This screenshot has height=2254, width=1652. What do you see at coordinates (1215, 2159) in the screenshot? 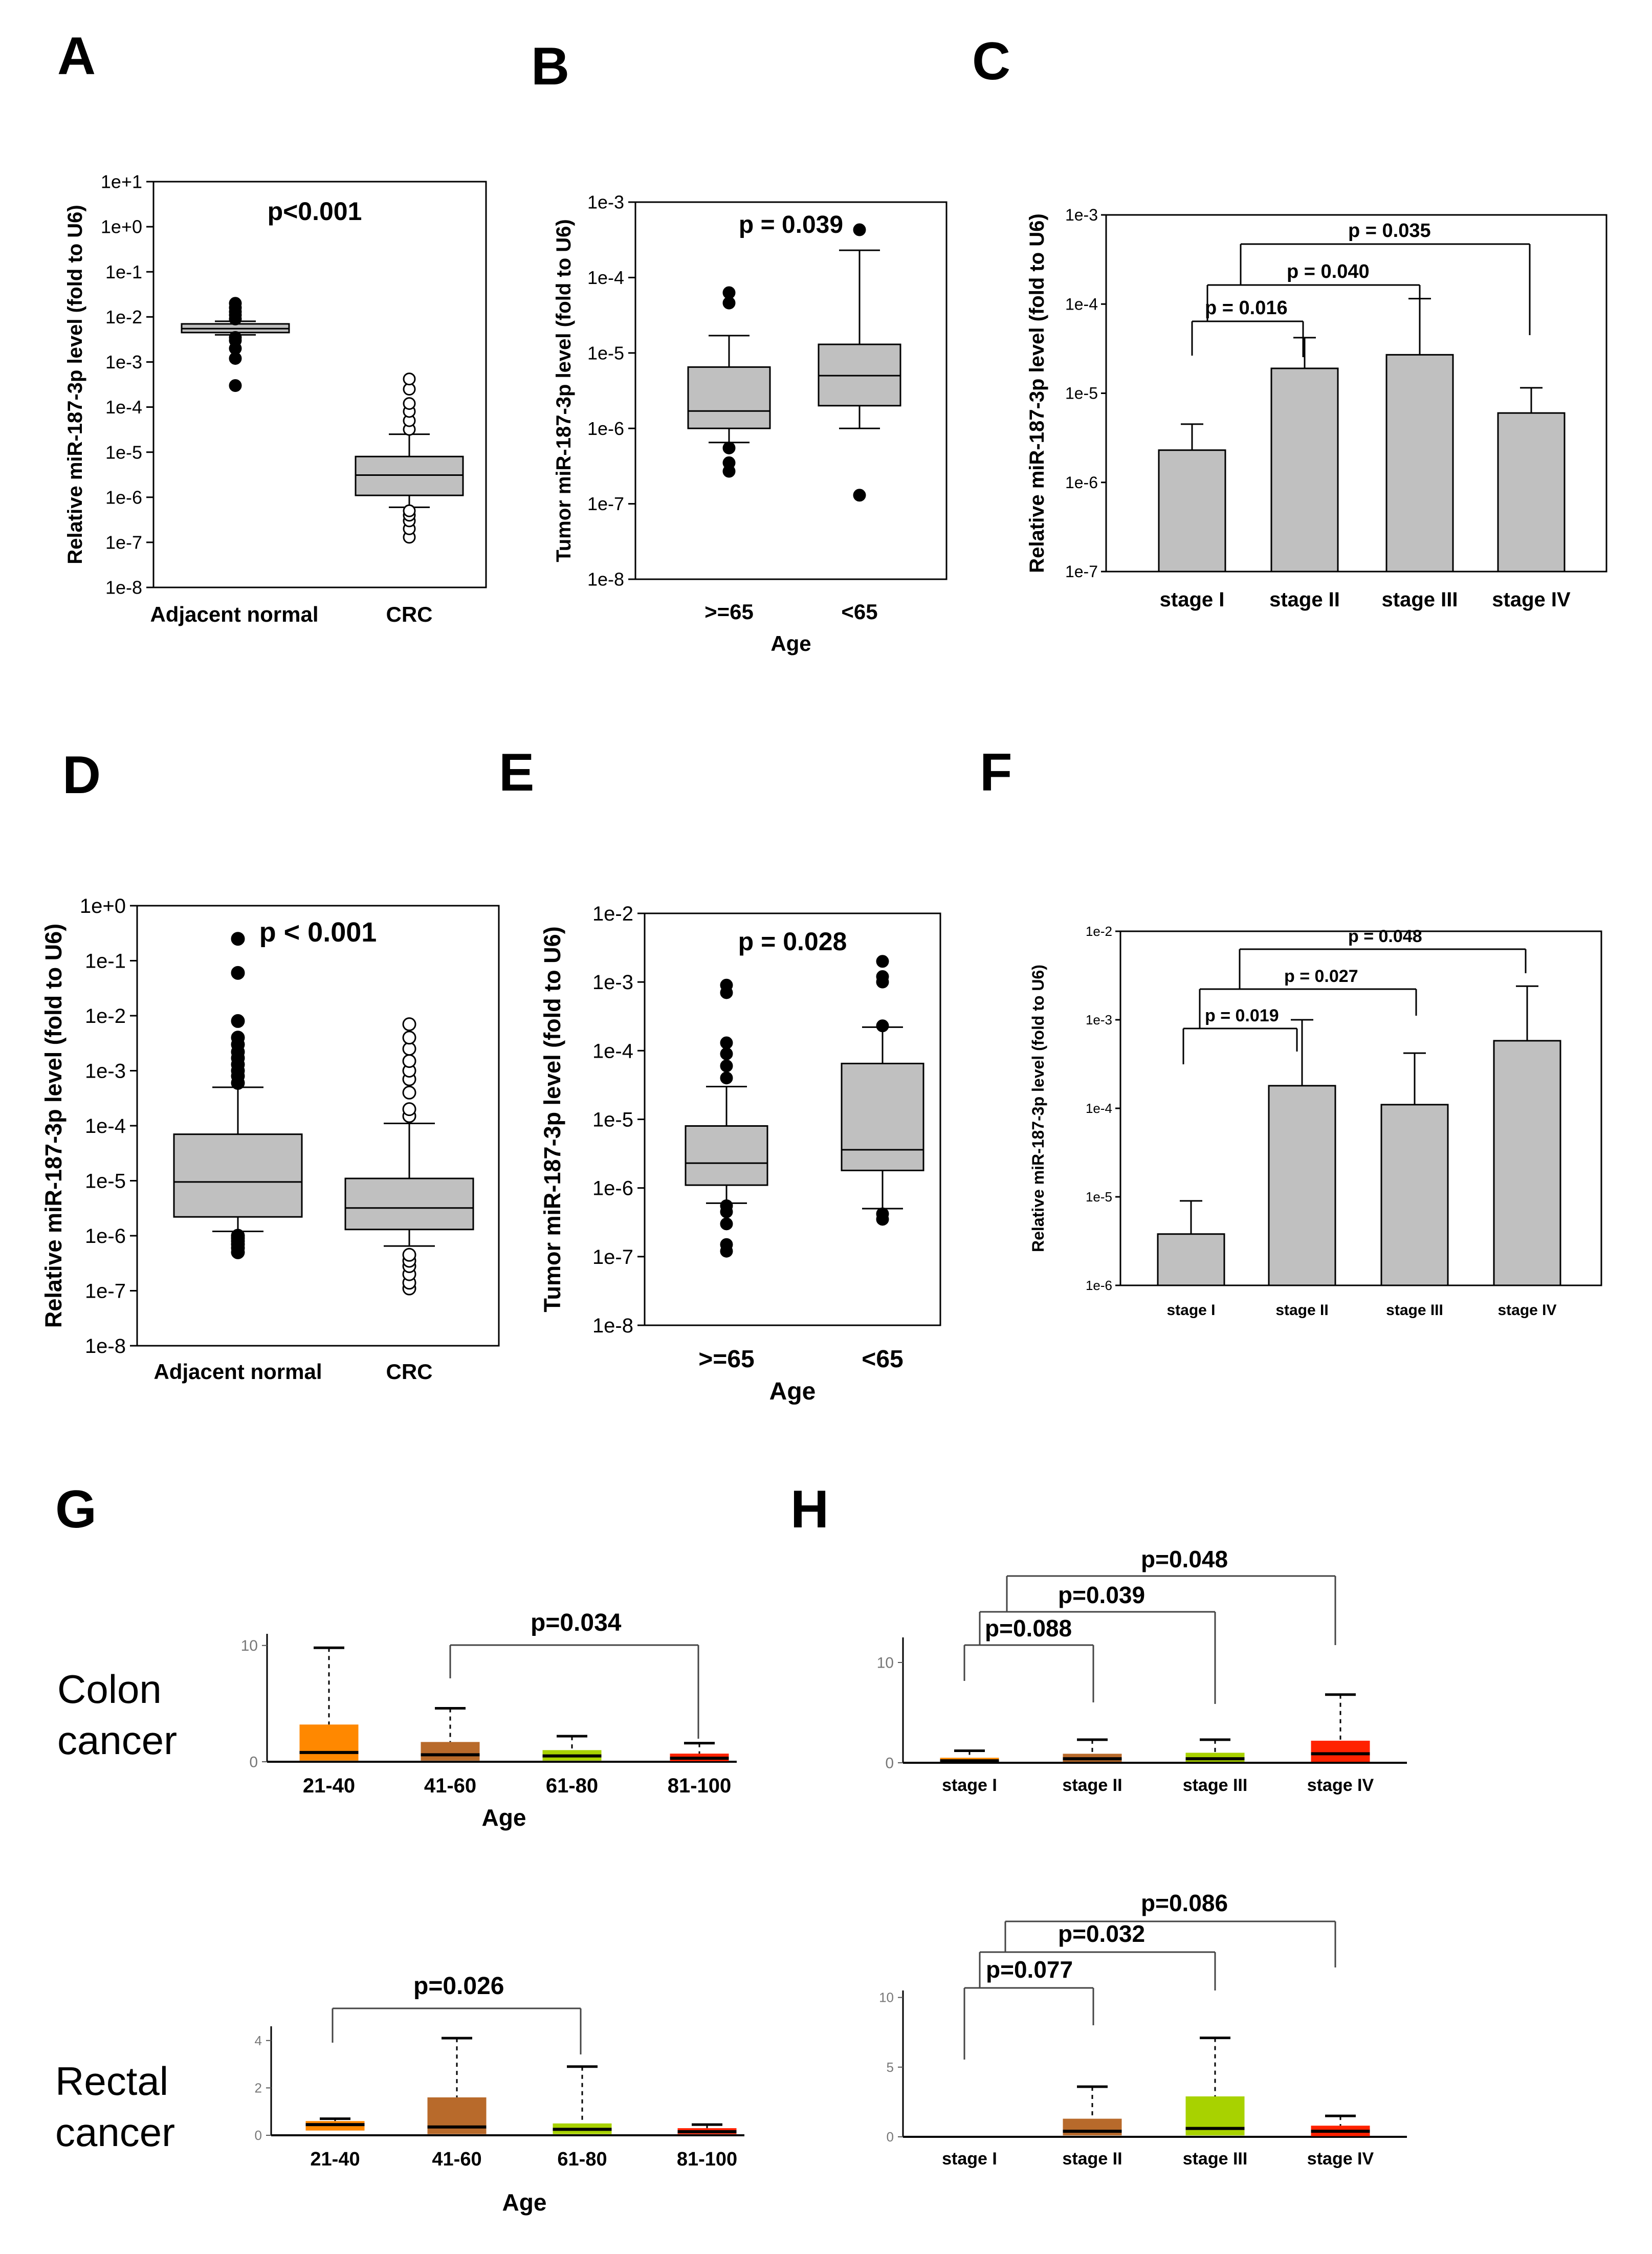
I see `panel-h-rectal-category-label: stage III` at bounding box center [1215, 2159].